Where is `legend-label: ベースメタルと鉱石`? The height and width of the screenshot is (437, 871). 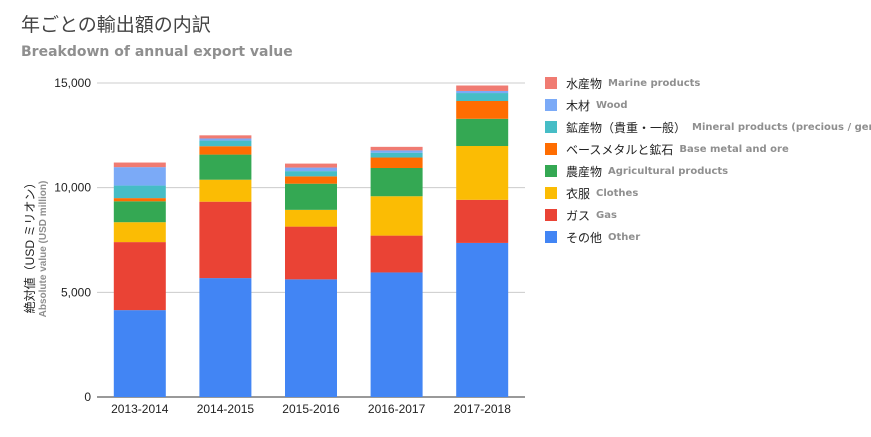
legend-label: ベースメタルと鉱石 is located at coordinates (620, 149).